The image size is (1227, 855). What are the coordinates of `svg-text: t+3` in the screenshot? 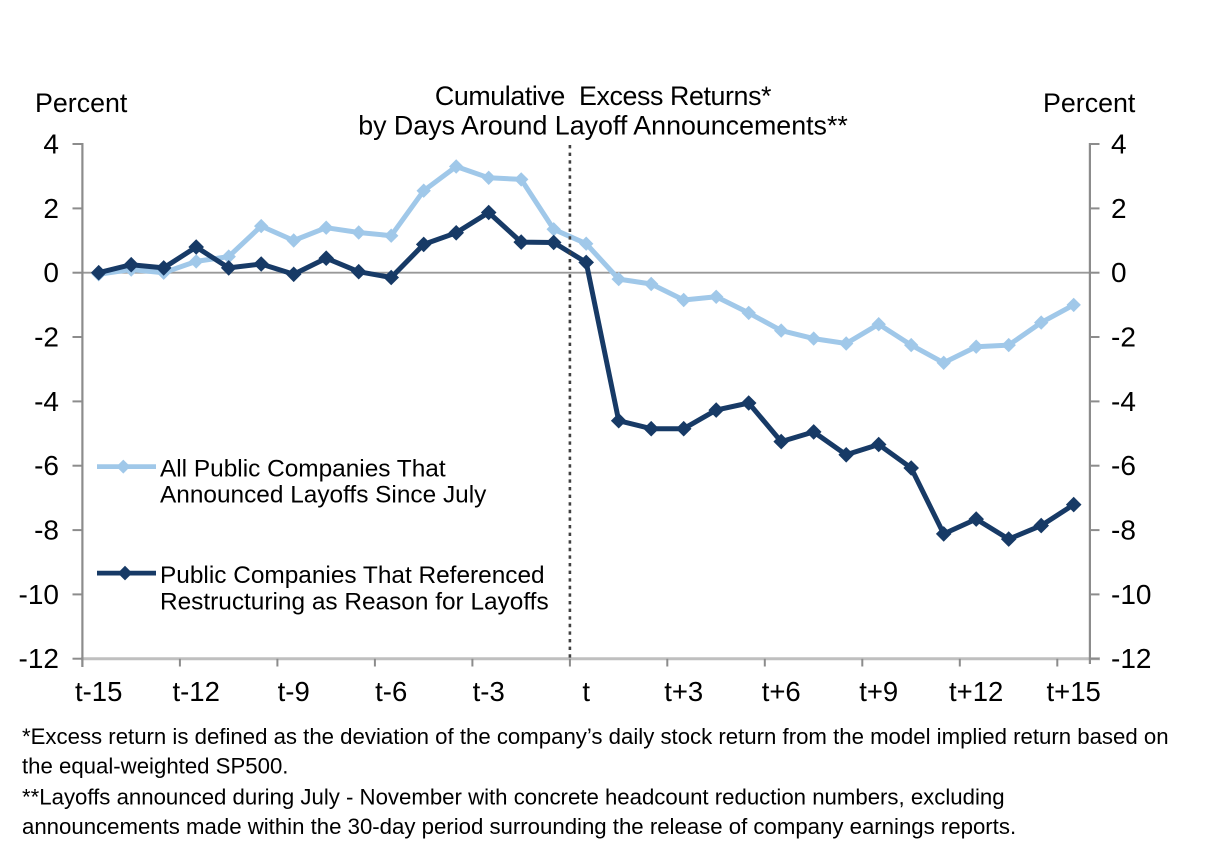 It's located at (683, 691).